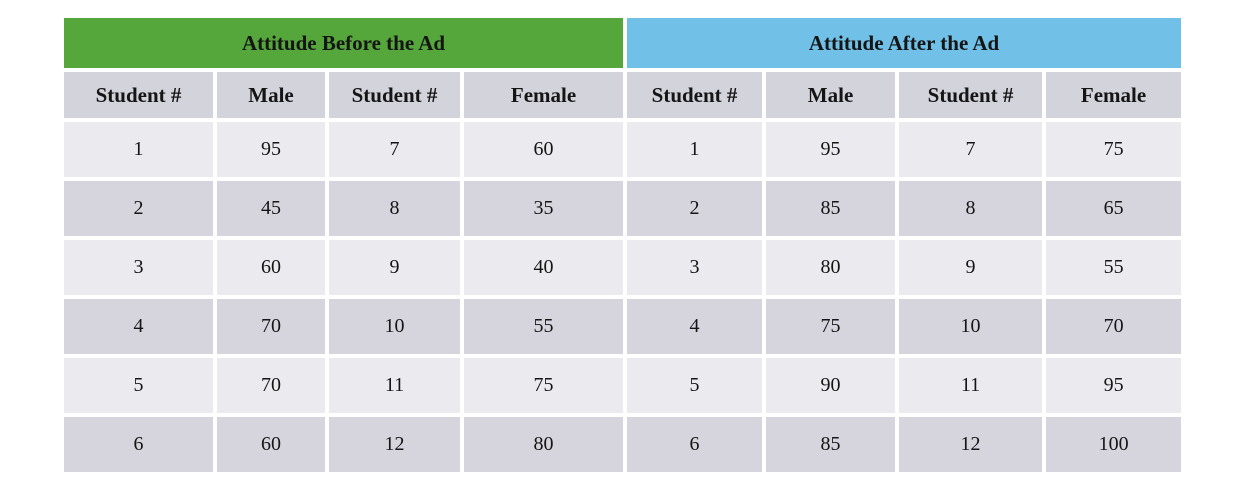 This screenshot has height=483, width=1252. I want to click on table-row: 1 95 7 60 1 95 7 75, so click(623, 149).